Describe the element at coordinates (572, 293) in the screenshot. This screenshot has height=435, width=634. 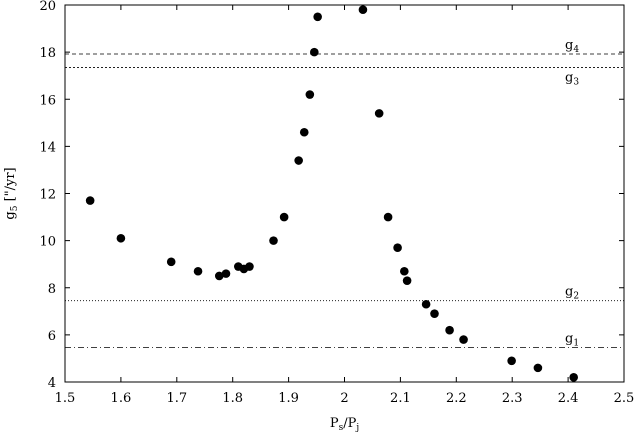
I see `ref-label-g2: g2` at that location.